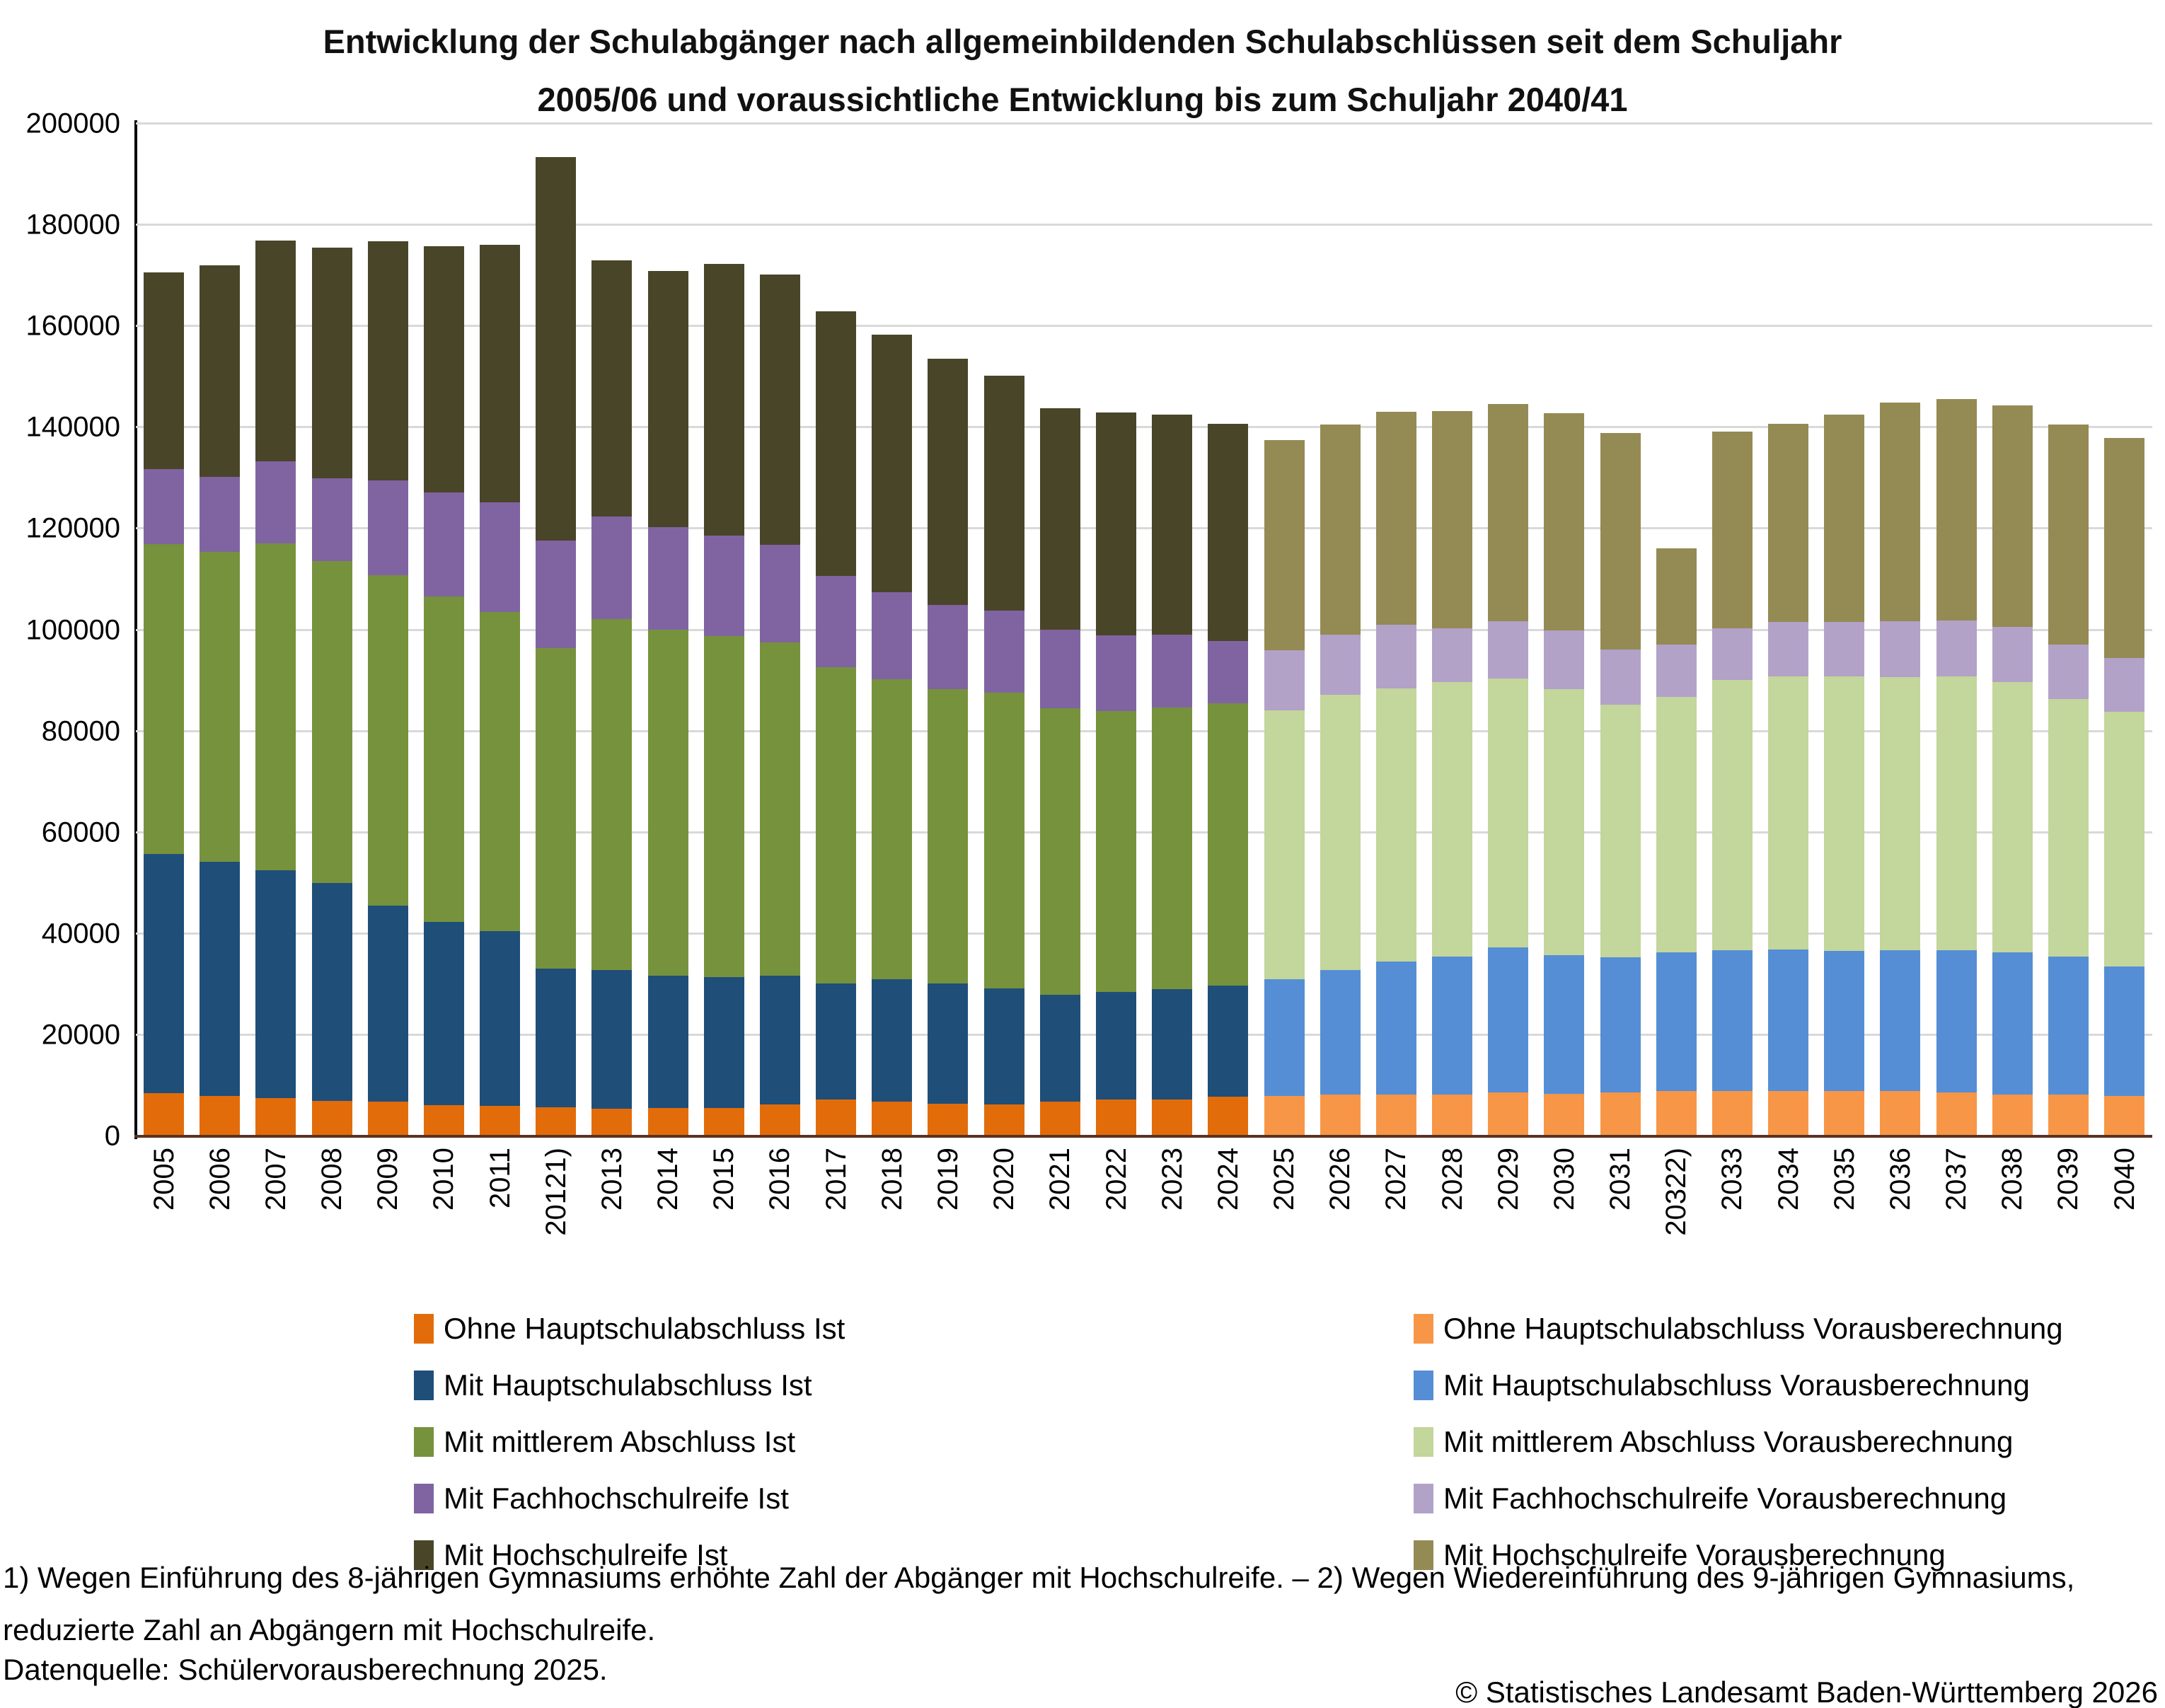 This screenshot has height=1708, width=2165. Describe the element at coordinates (164, 1179) in the screenshot. I see `x-axis-tick-label: 2005` at that location.